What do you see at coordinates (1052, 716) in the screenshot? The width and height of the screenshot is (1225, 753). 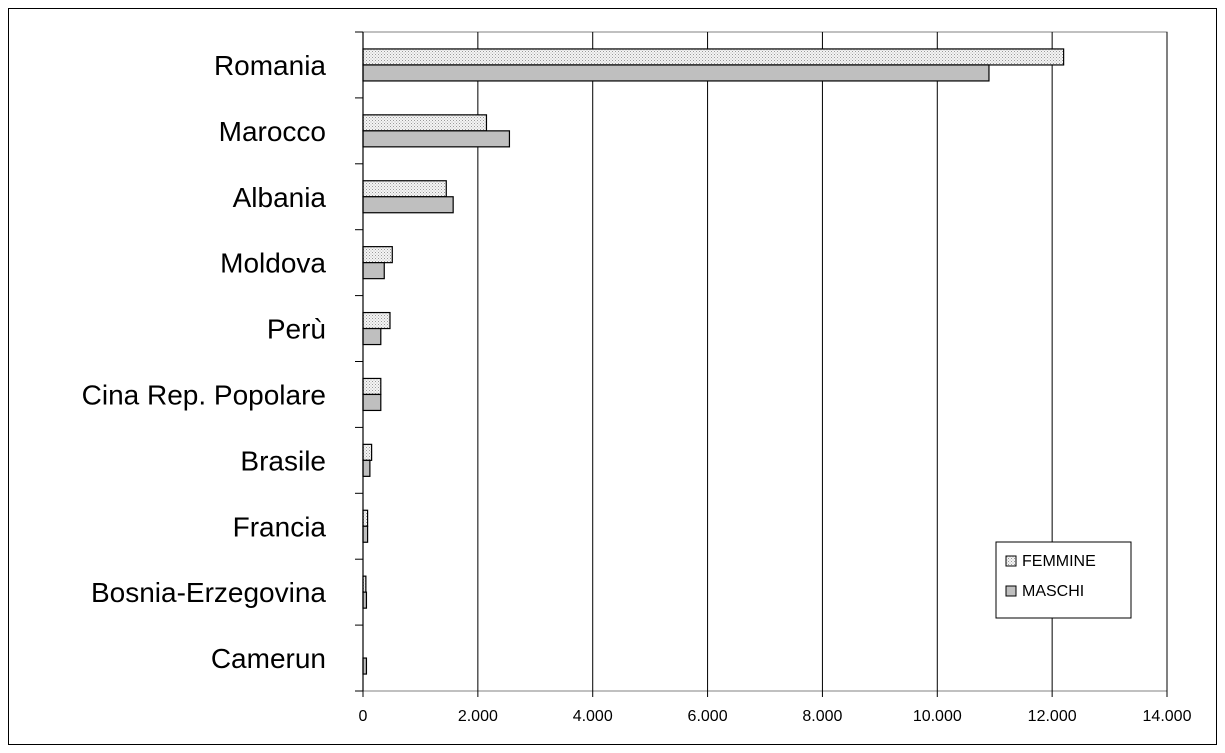 I see `x-tick-label: 12.000` at bounding box center [1052, 716].